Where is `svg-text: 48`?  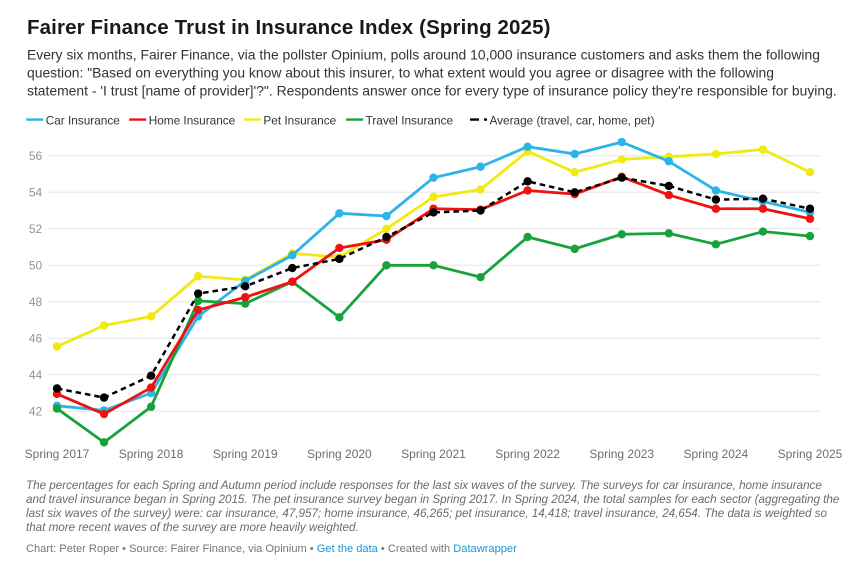
svg-text: 48 is located at coordinates (36, 302).